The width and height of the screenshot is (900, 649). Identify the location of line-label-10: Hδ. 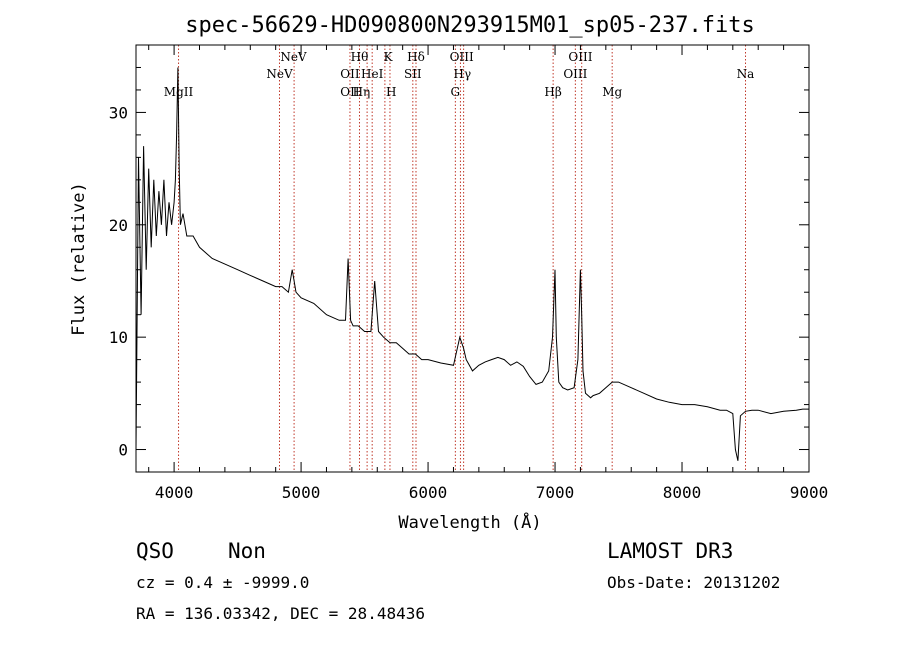
(416, 57).